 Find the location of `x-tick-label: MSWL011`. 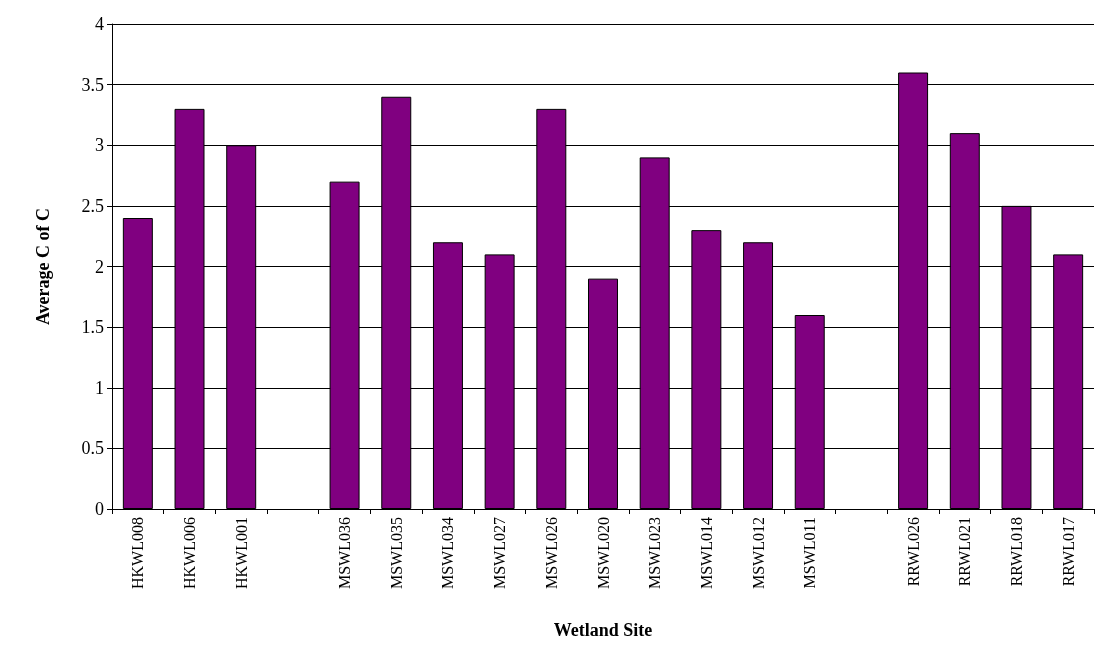

x-tick-label: MSWL011 is located at coordinates (810, 553).